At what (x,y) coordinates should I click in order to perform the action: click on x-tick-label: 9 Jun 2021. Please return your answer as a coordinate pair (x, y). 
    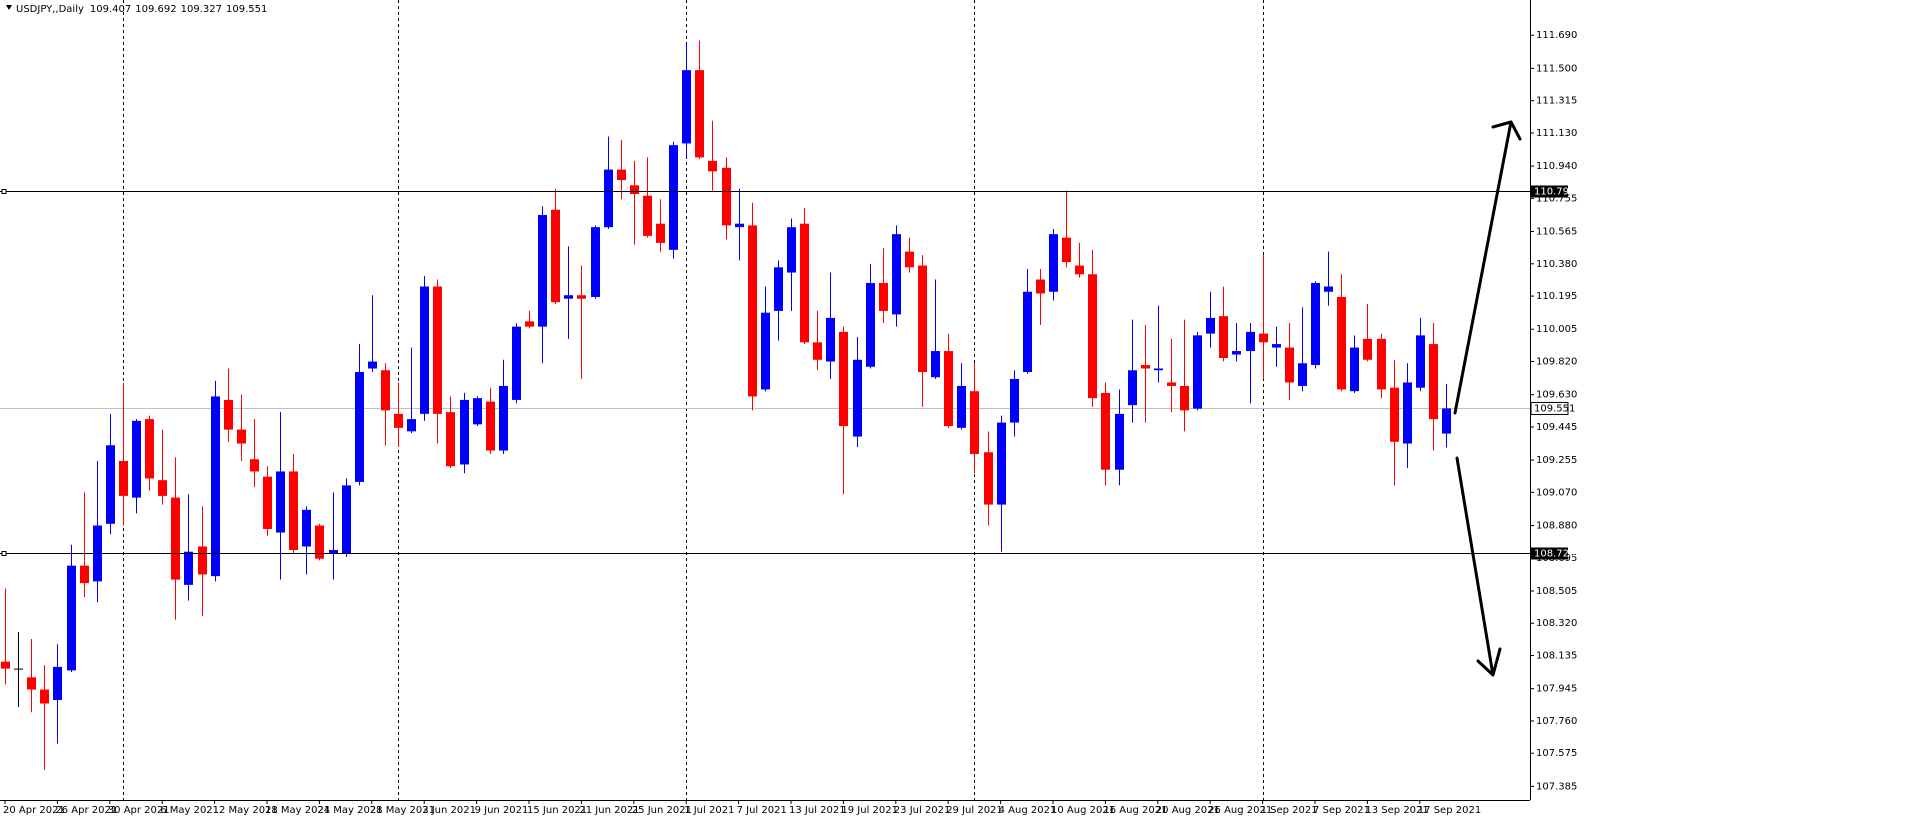
    Looking at the image, I should click on (502, 810).